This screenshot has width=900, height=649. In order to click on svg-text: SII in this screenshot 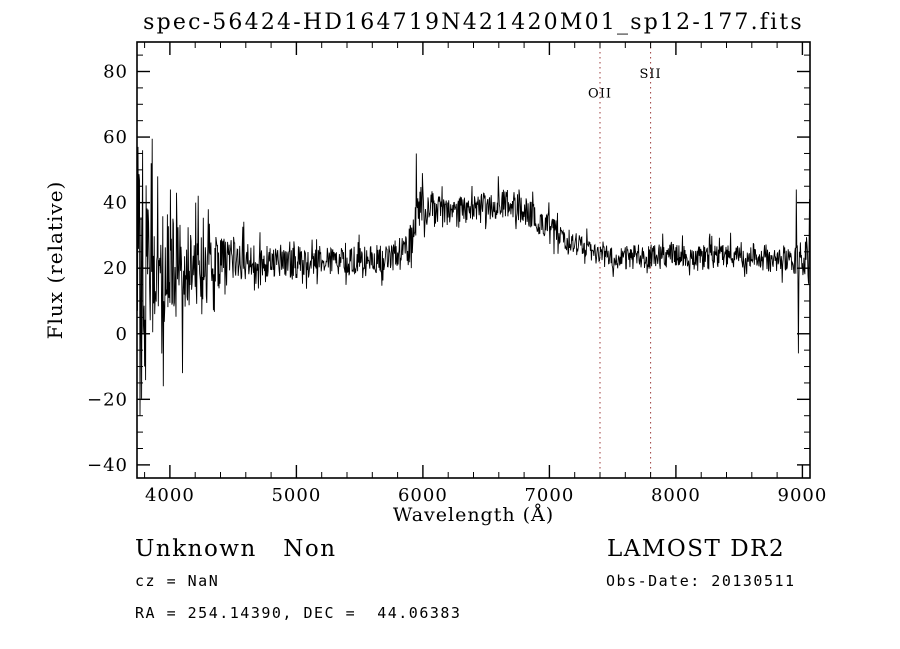, I will do `click(651, 74)`.